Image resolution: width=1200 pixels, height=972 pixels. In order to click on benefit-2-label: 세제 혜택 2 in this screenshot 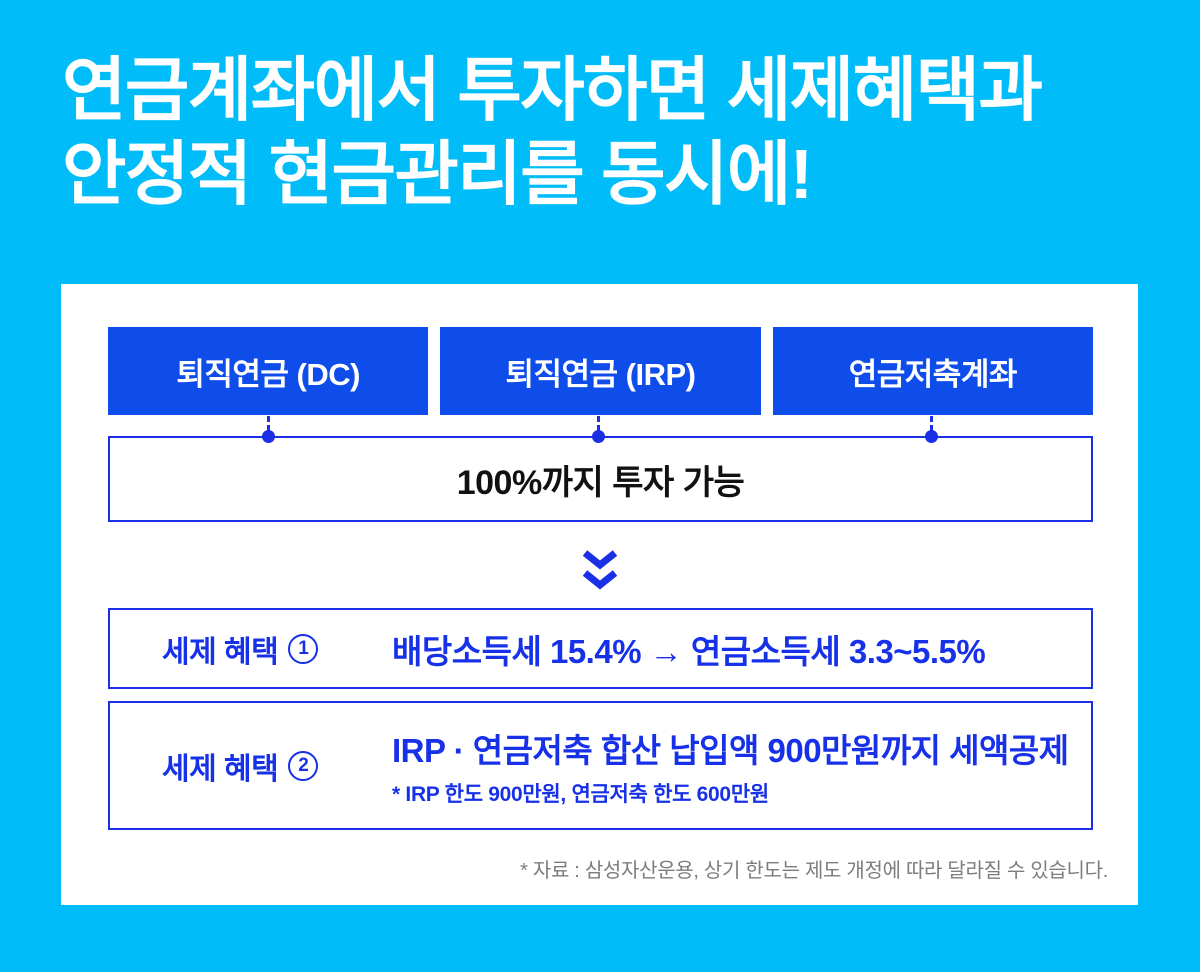, I will do `click(277, 766)`.